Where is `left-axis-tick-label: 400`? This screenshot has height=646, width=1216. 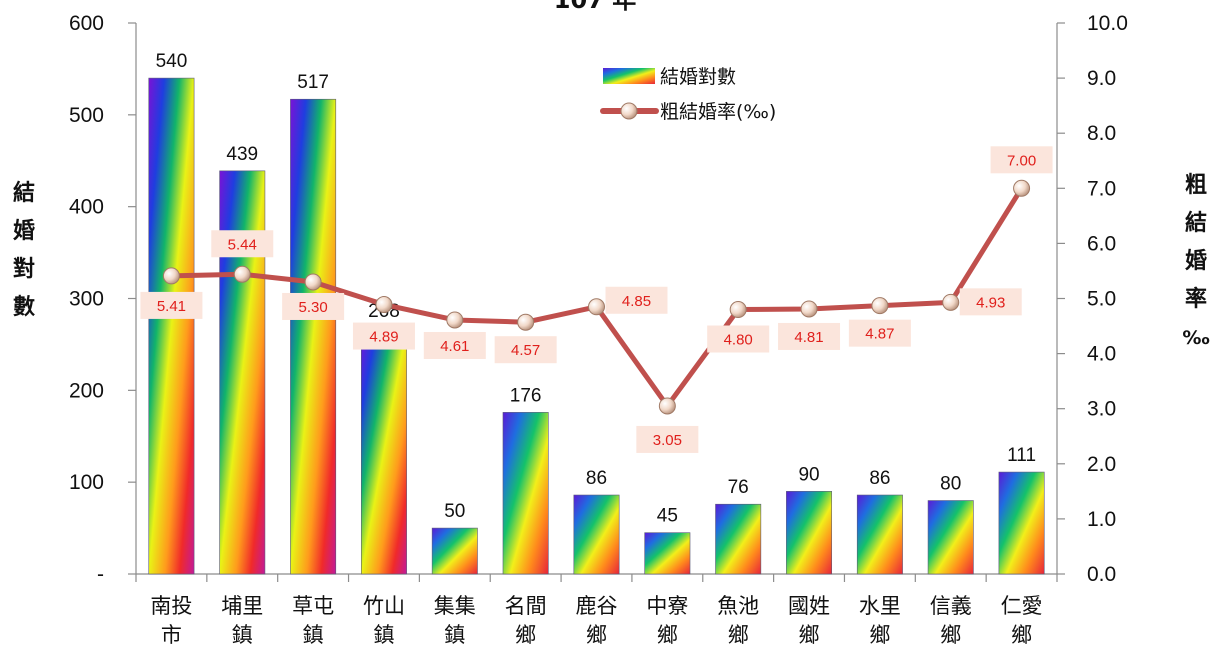
left-axis-tick-label: 400 is located at coordinates (86, 207).